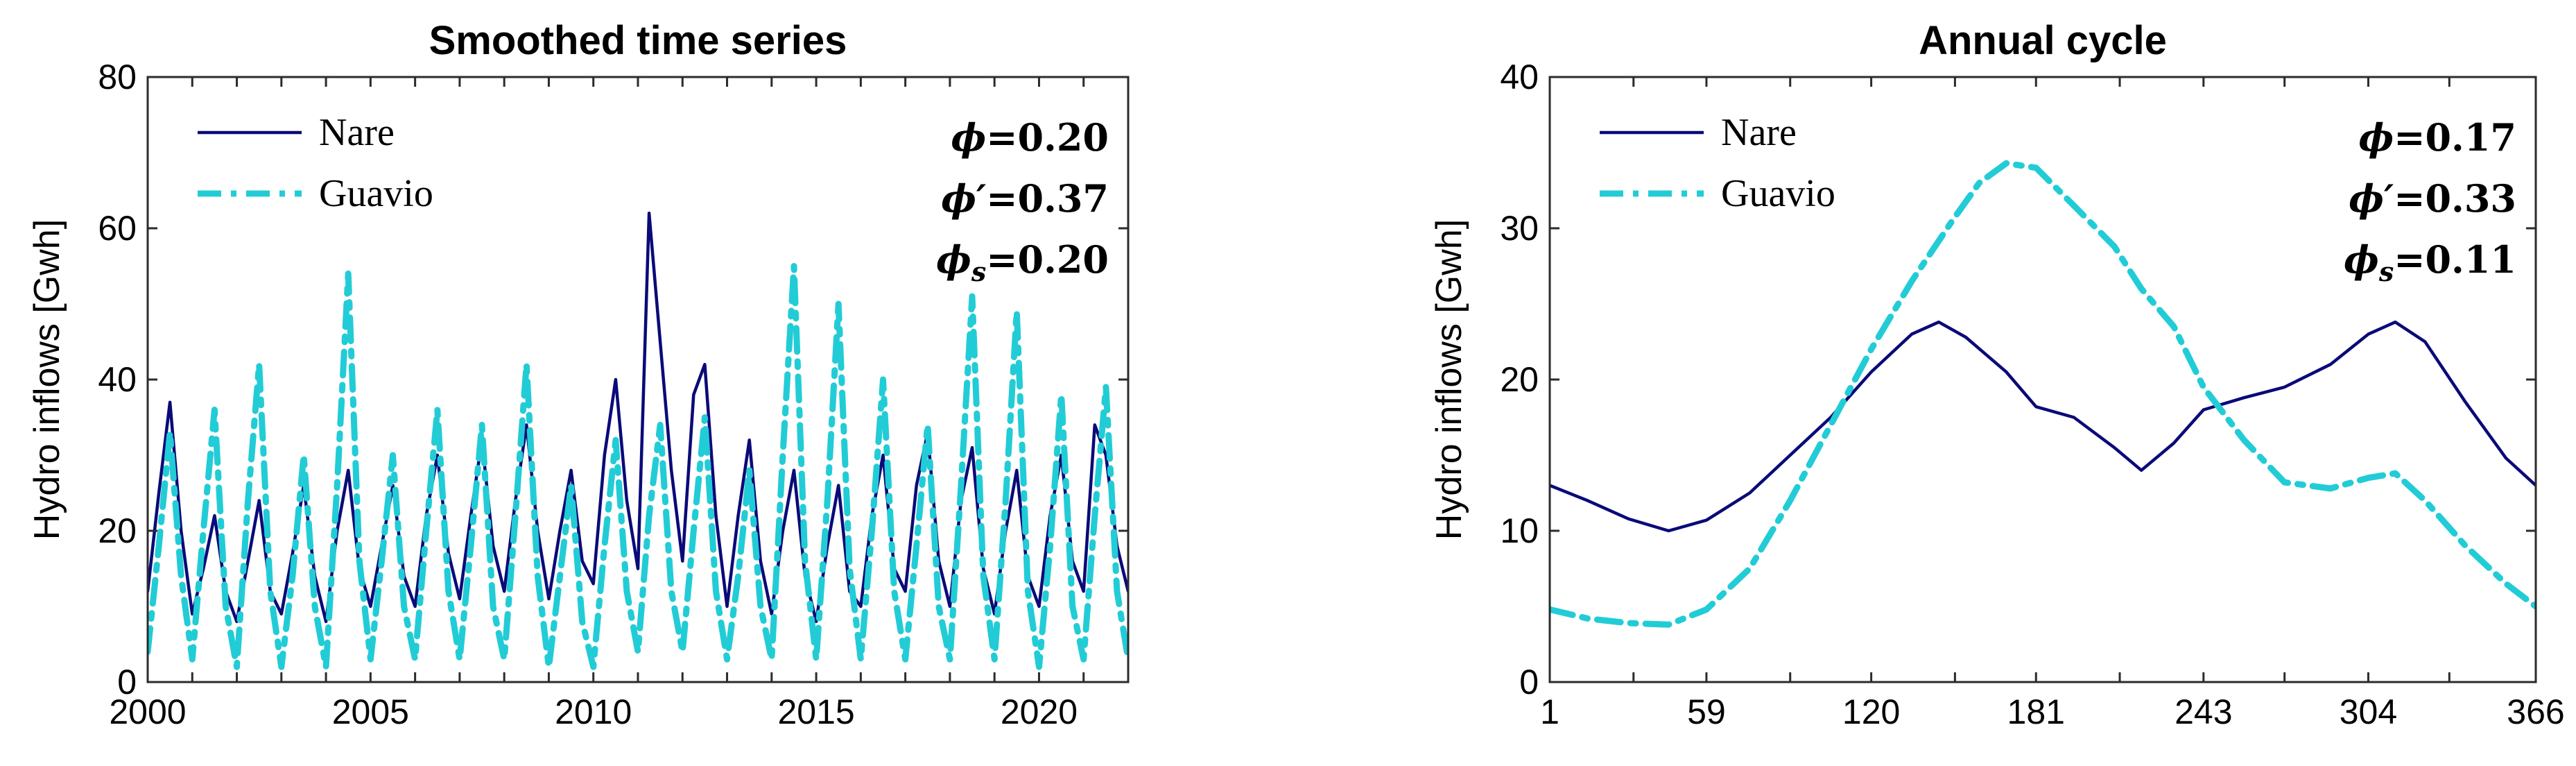 The height and width of the screenshot is (766, 2576). Describe the element at coordinates (1519, 229) in the screenshot. I see `y-tick-label: 30` at that location.